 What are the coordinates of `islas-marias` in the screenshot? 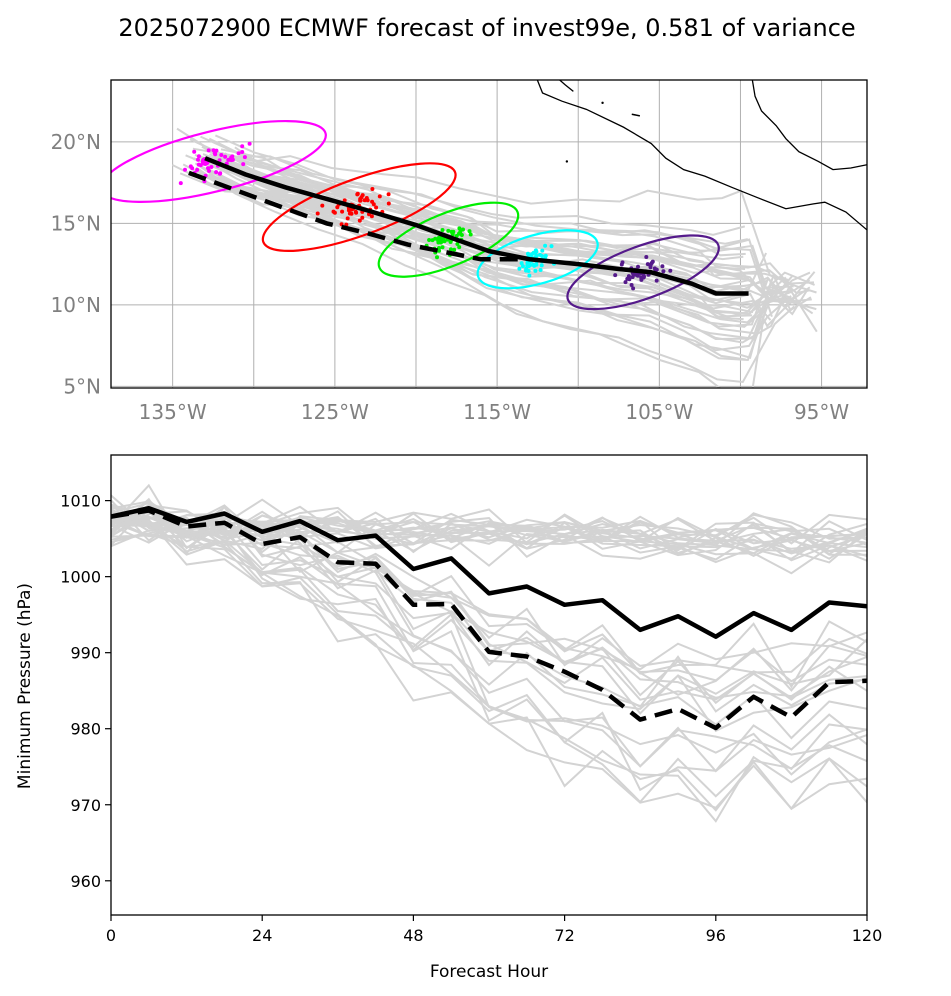 It's located at (636, 115).